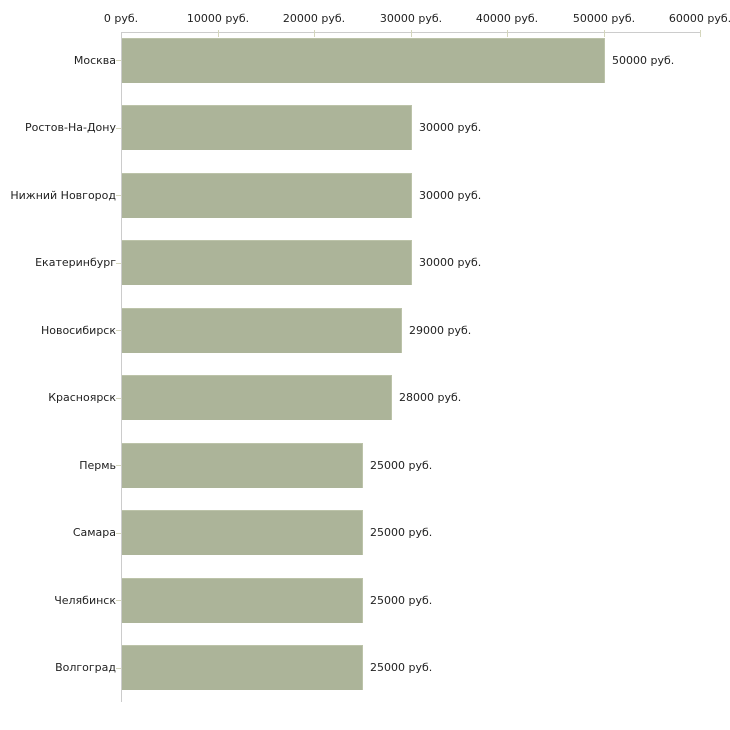  What do you see at coordinates (507, 18) in the screenshot?
I see `x-axis-tick-label: 40000 руб.` at bounding box center [507, 18].